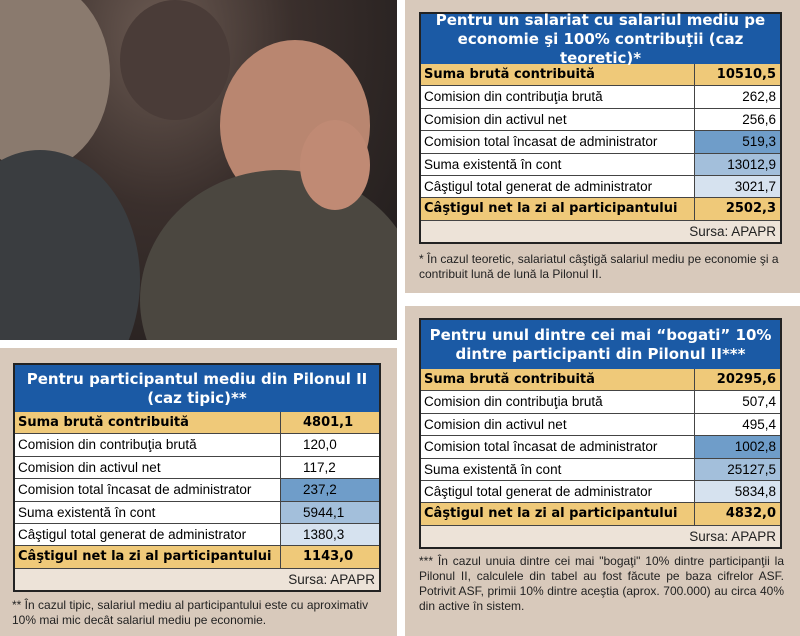 The width and height of the screenshot is (800, 636). I want to click on row-value: 20295,6, so click(737, 380).